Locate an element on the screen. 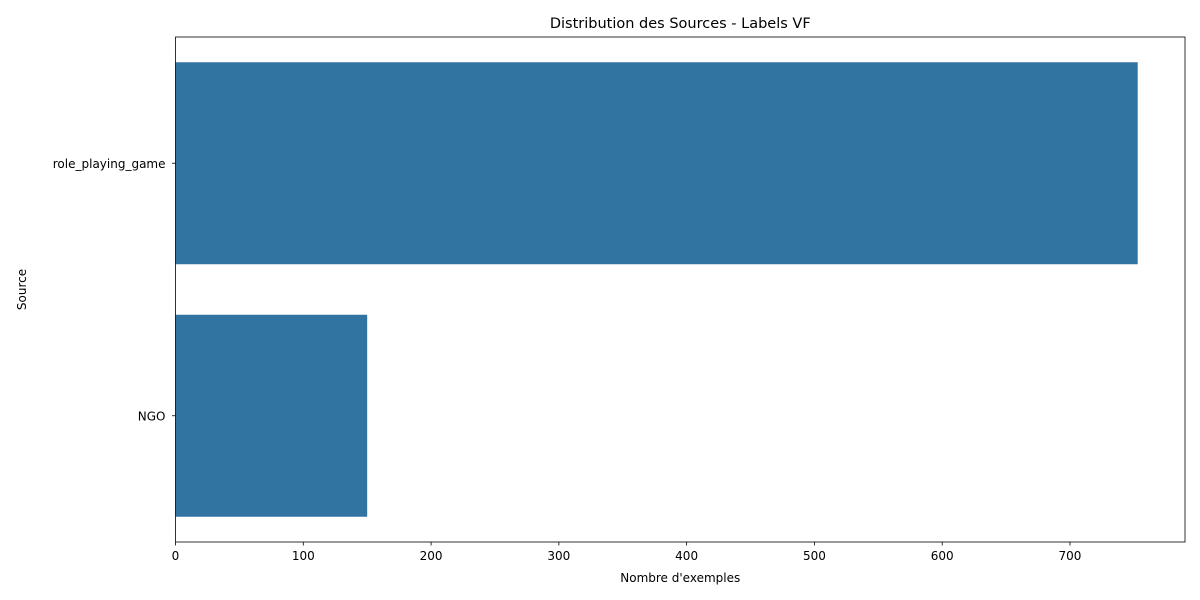 The image size is (1200, 600). y-axis-label: Source is located at coordinates (22, 289).